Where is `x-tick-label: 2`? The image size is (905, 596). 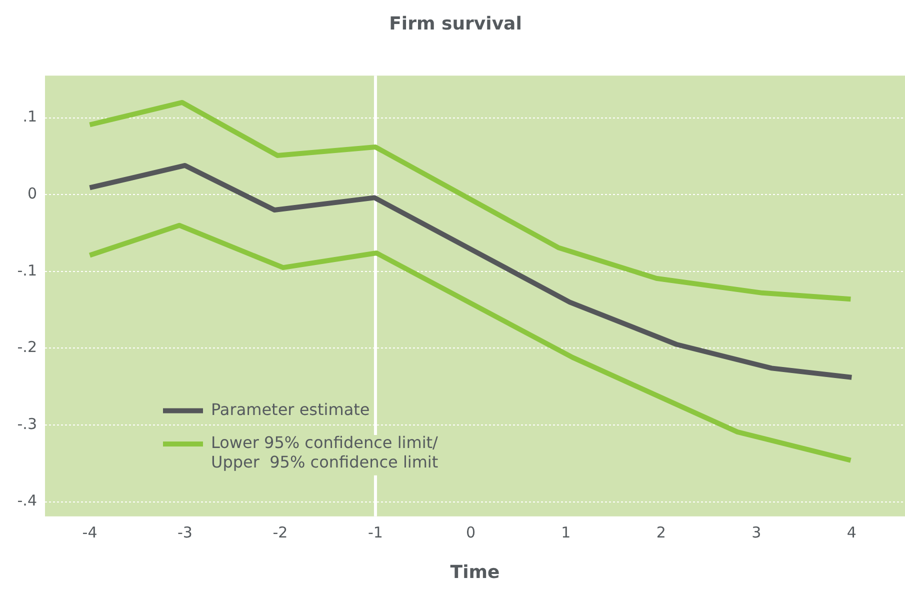 x-tick-label: 2 is located at coordinates (661, 532).